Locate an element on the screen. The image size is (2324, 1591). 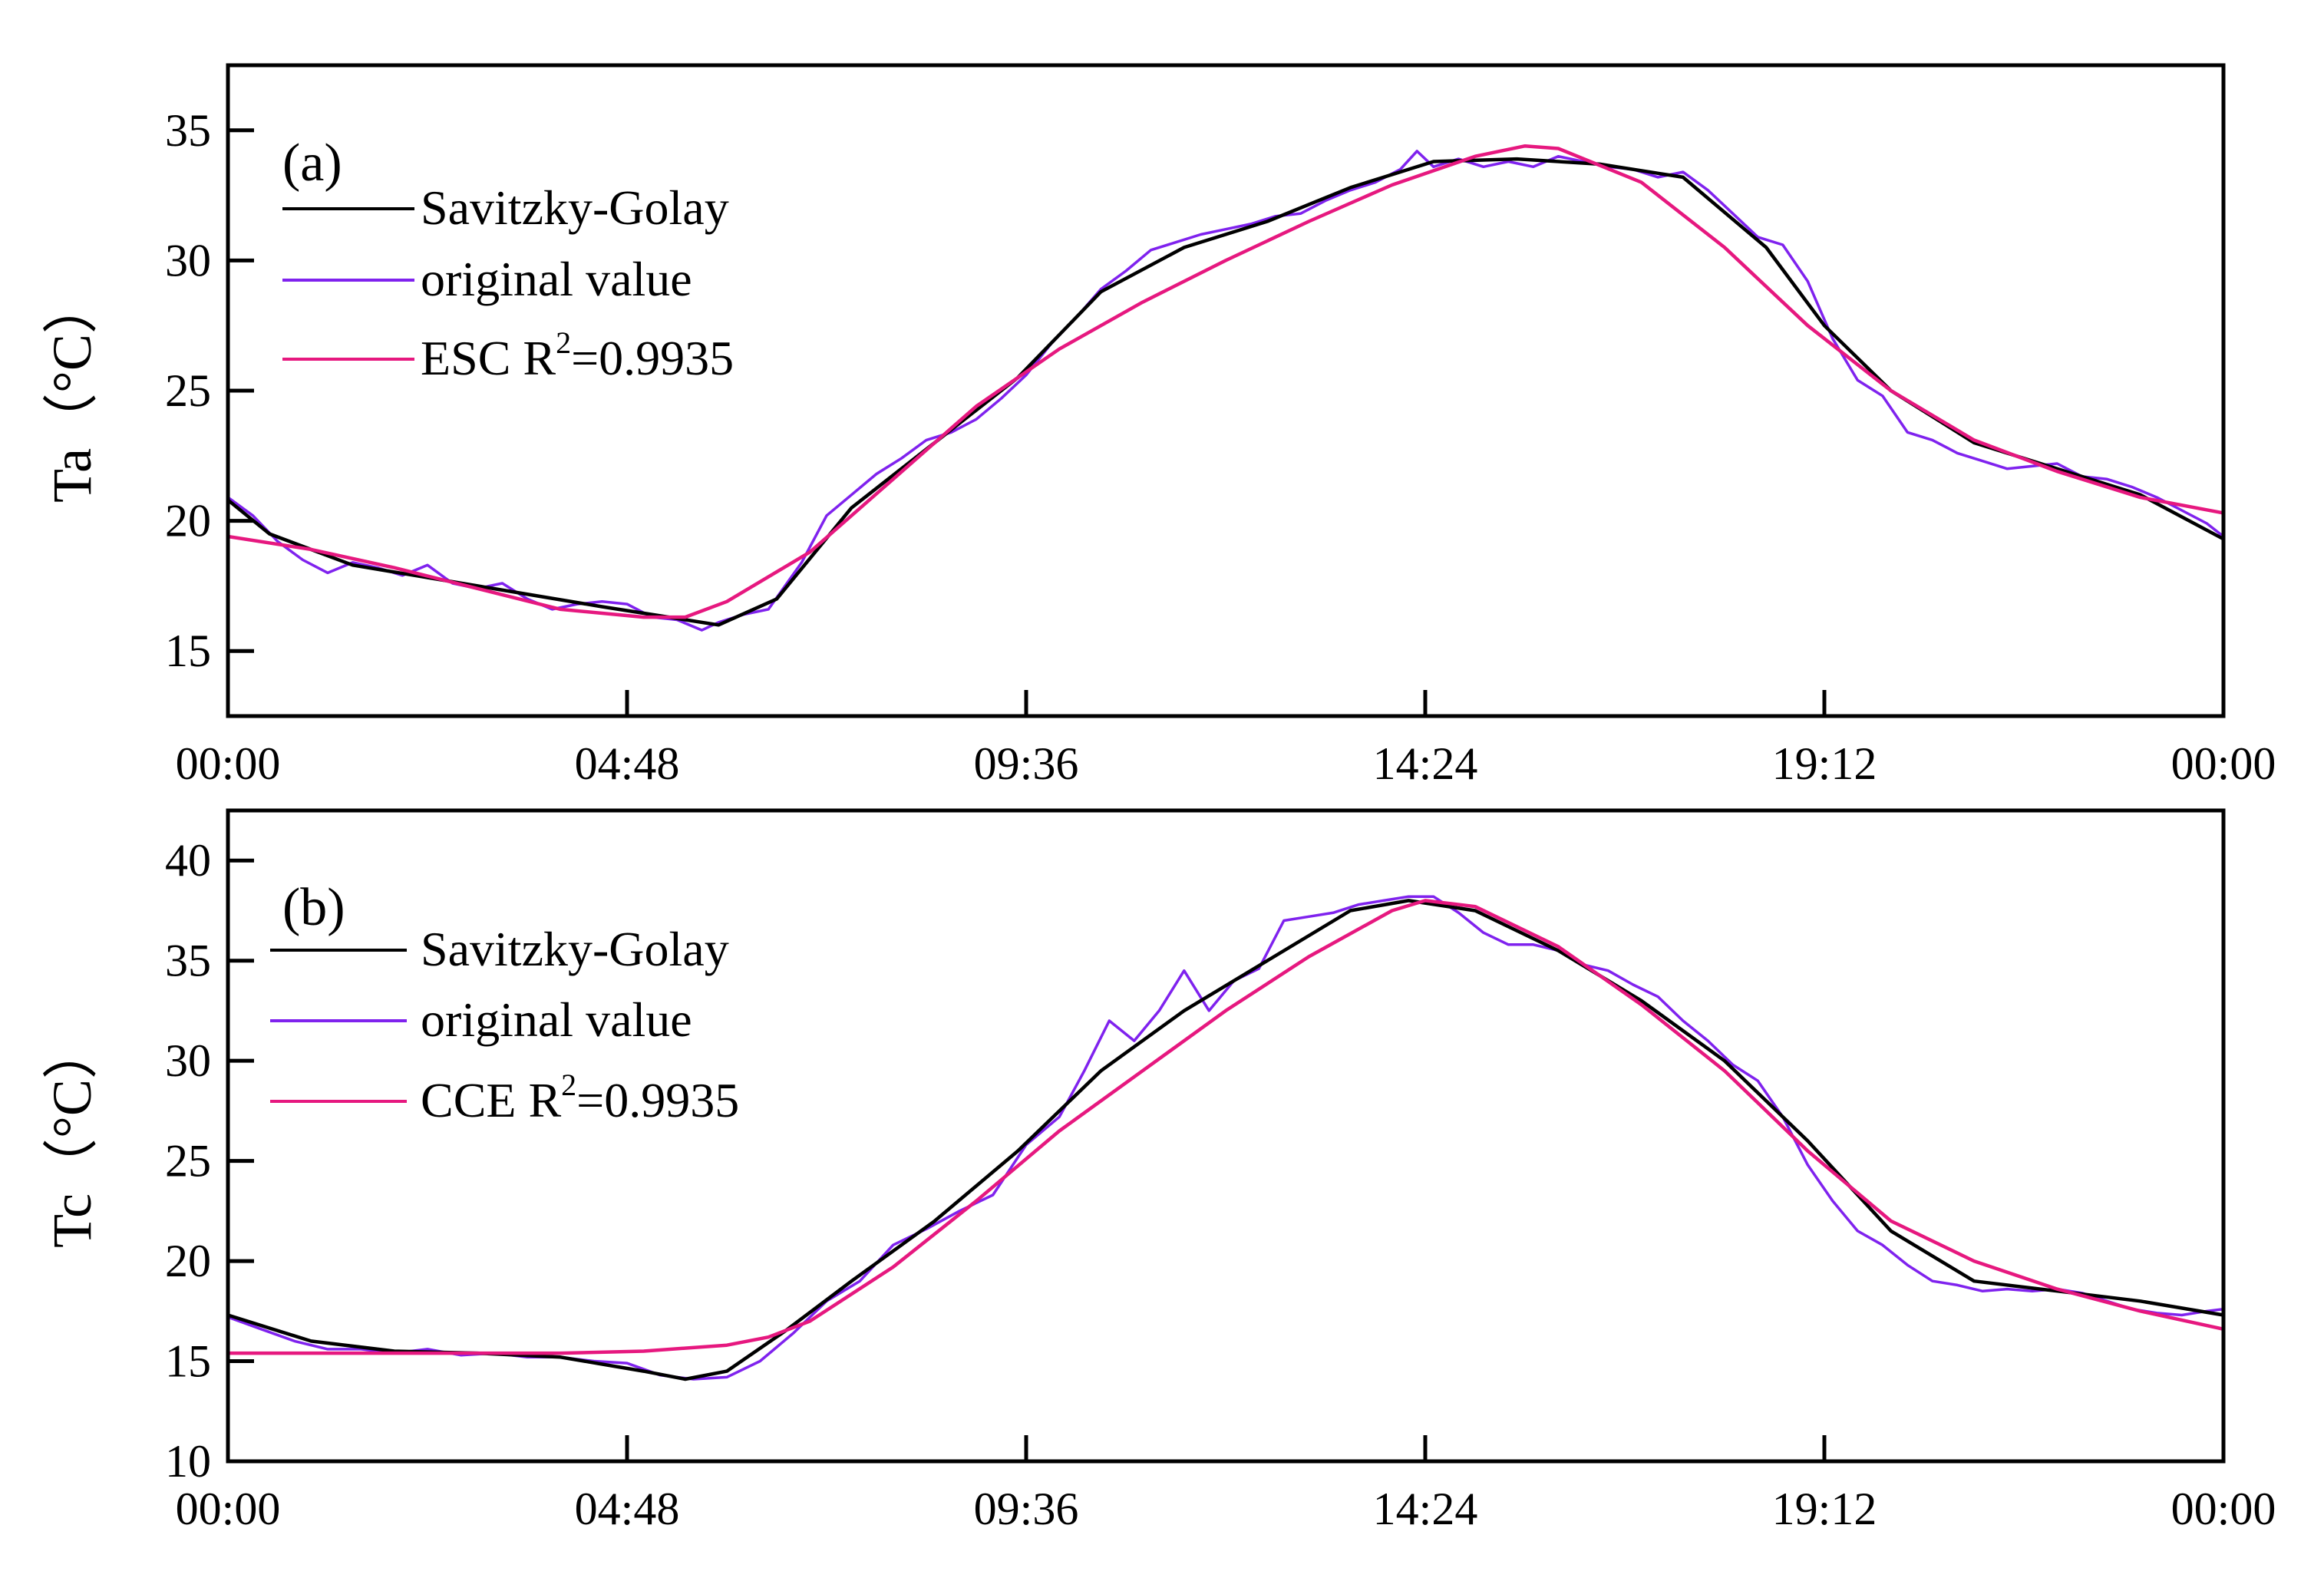
panel-b-y-axis: 10 15 20 25 30 35 40 is located at coordinates (209, 1161).